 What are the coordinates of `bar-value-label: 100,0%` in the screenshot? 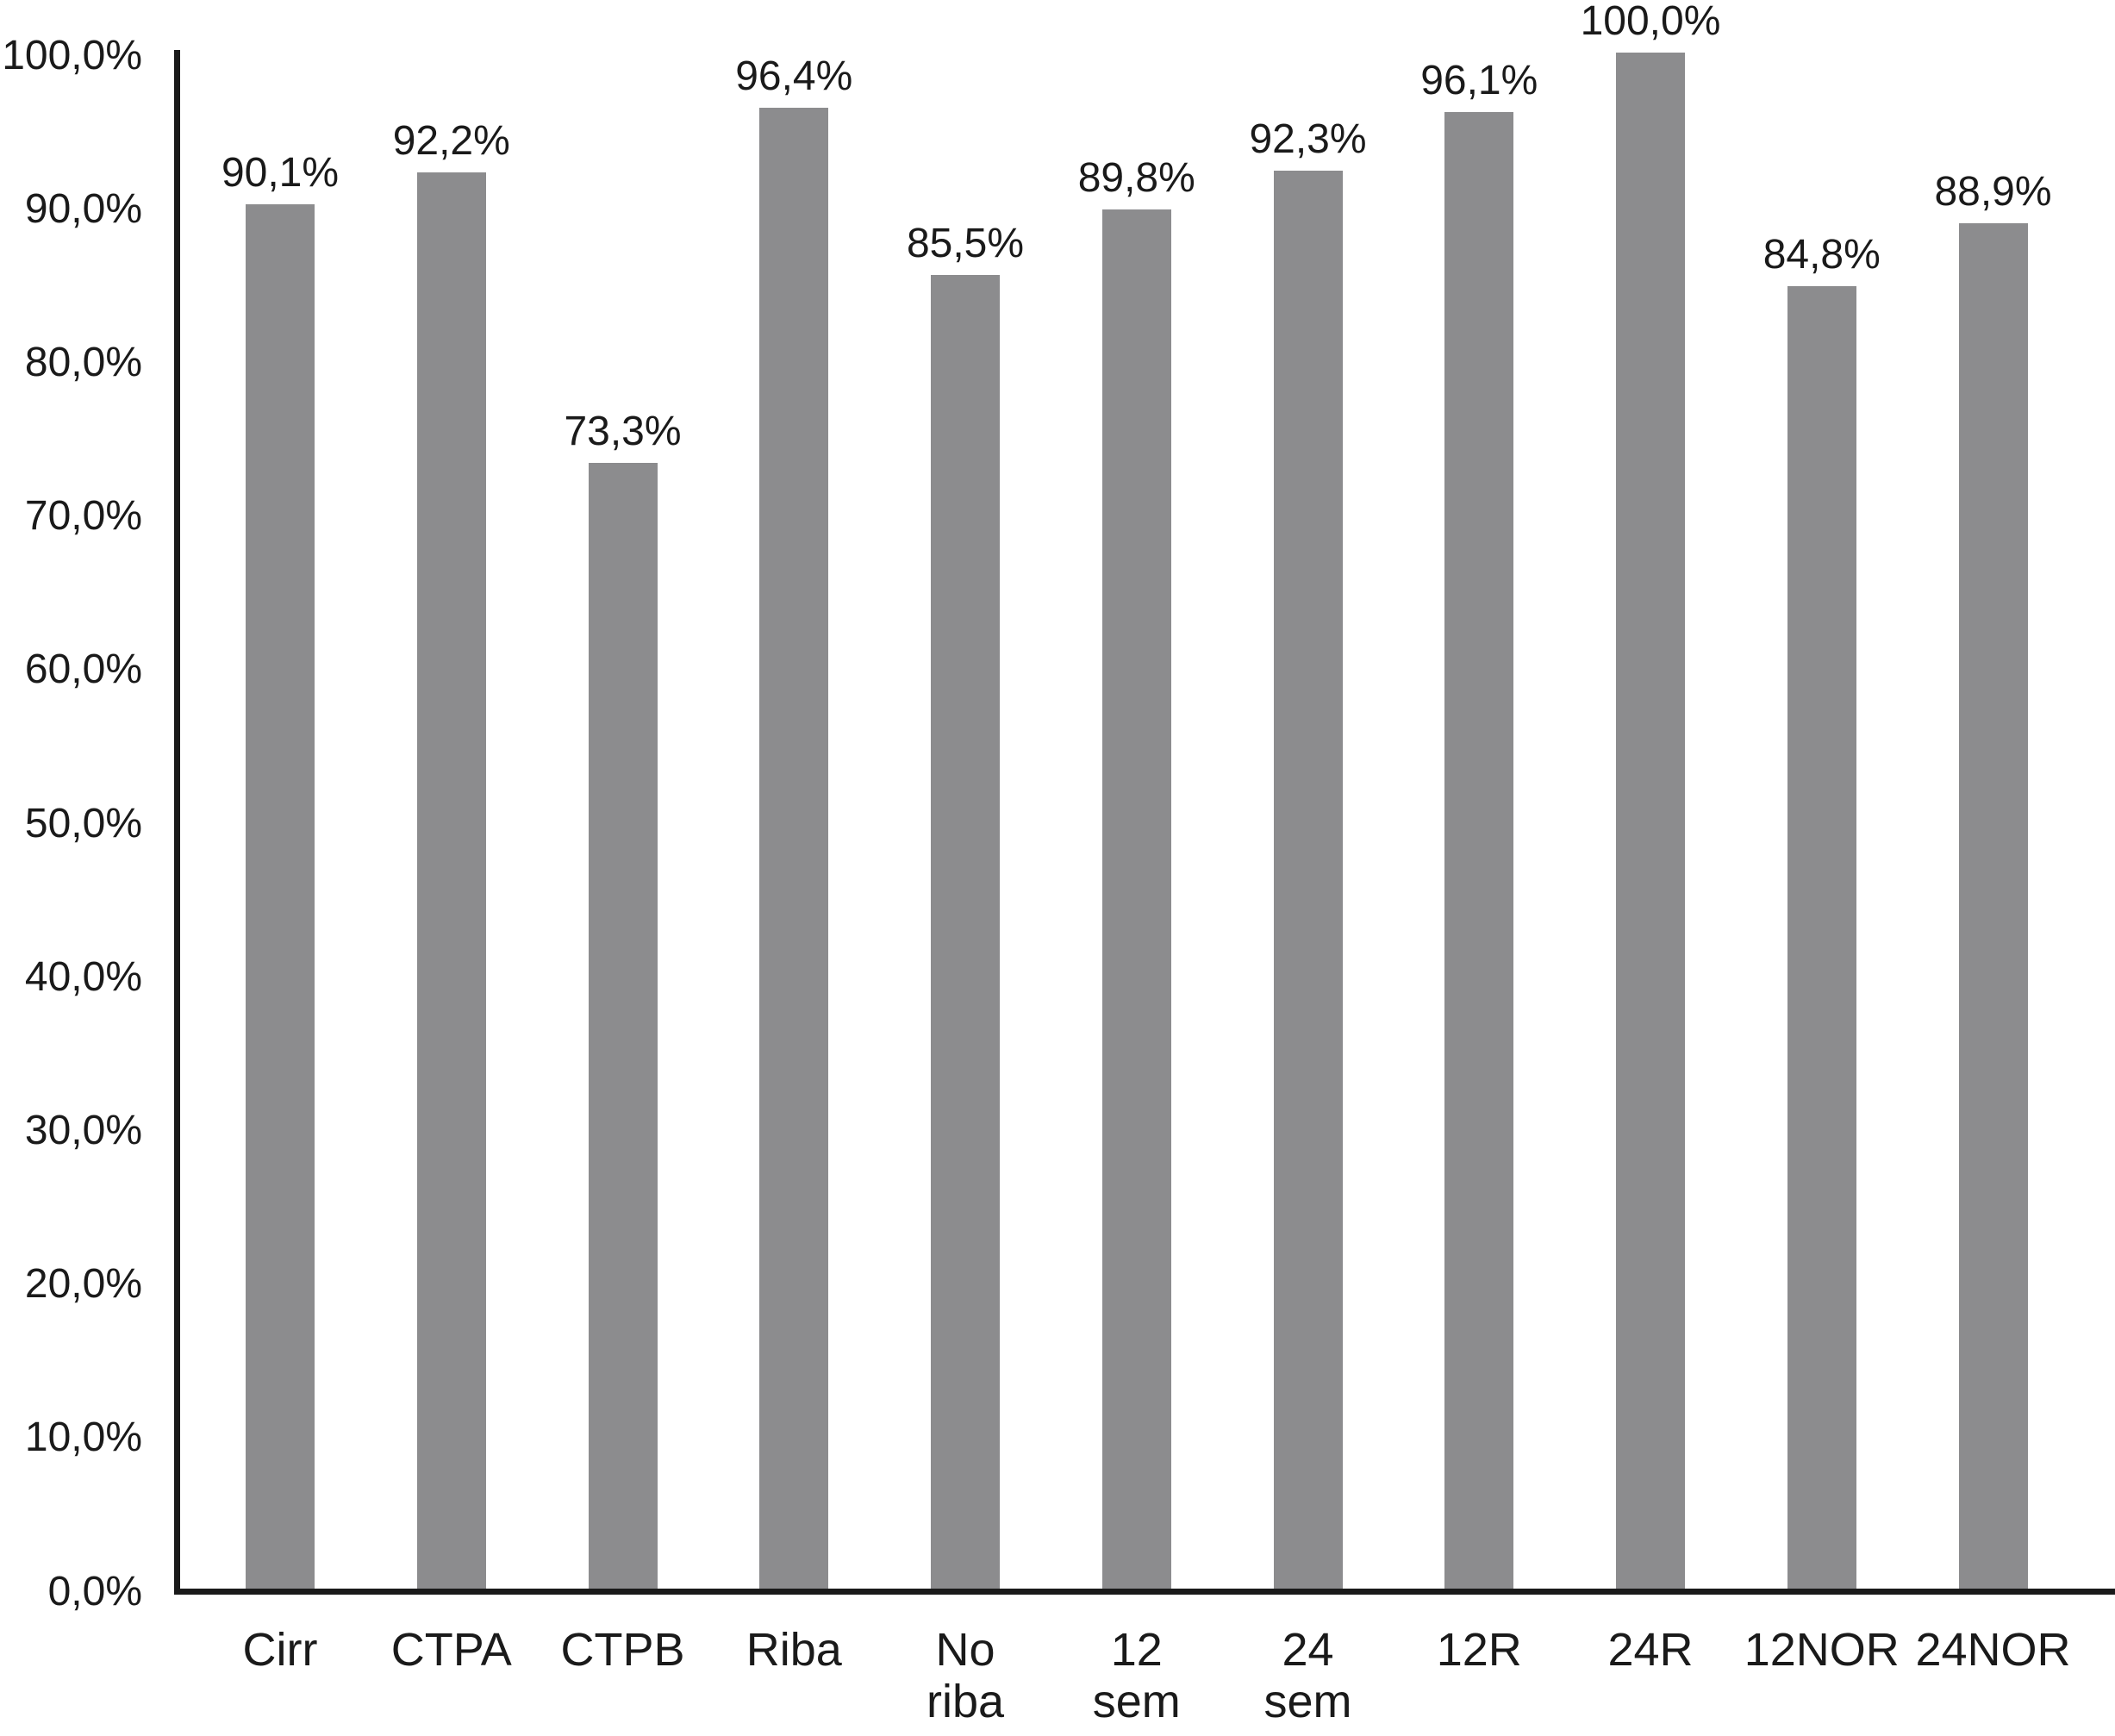 It's located at (1650, 22).